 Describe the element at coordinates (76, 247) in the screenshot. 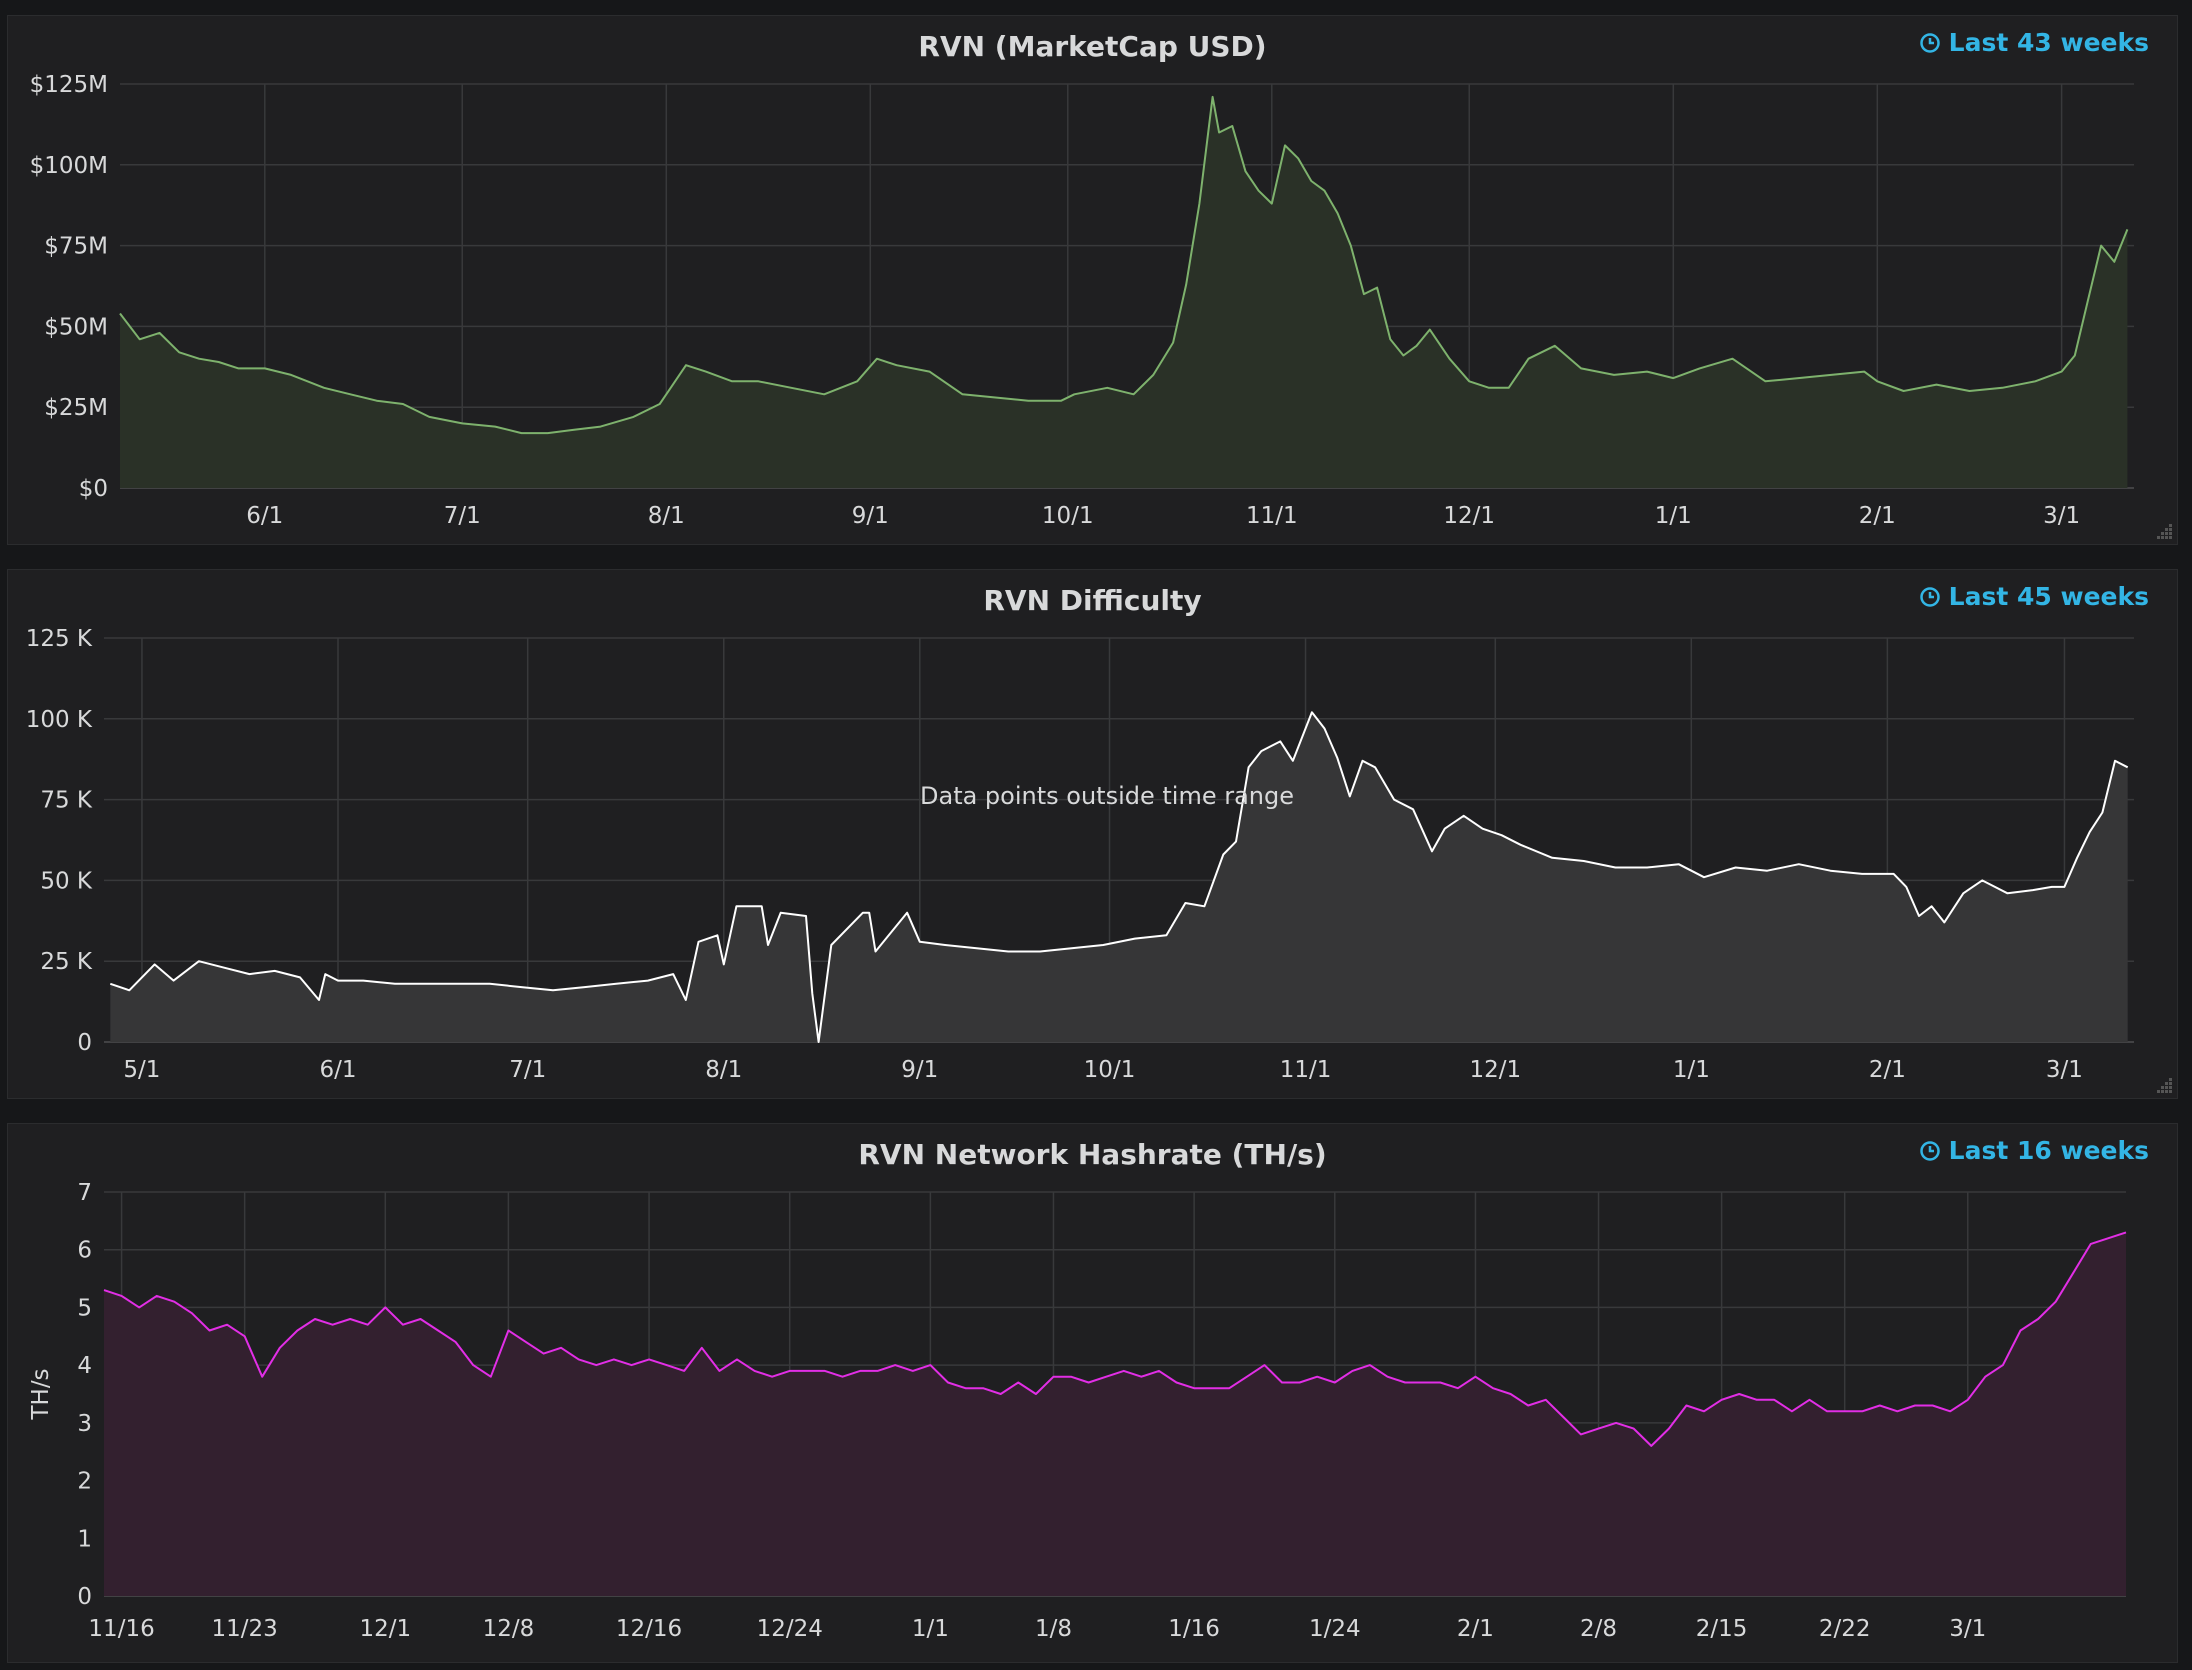

I see `y-tick-label: $75M` at that location.